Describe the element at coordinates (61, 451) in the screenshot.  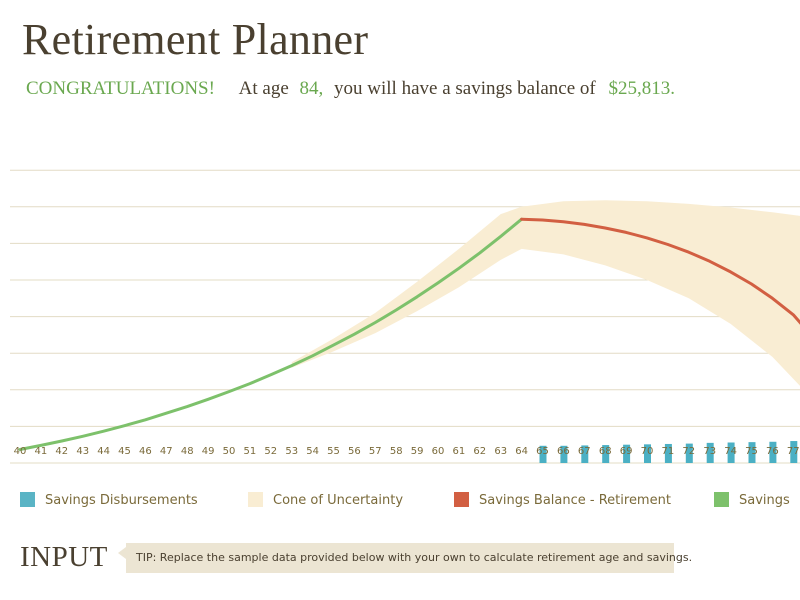
I see `x-tick-label: 42` at that location.